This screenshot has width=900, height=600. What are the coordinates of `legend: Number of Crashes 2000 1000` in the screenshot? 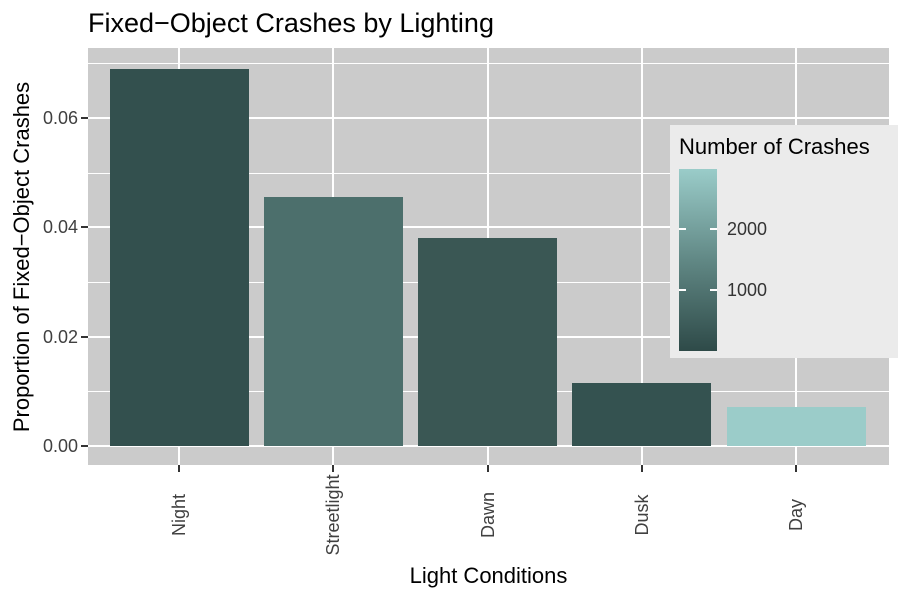 It's located at (784, 241).